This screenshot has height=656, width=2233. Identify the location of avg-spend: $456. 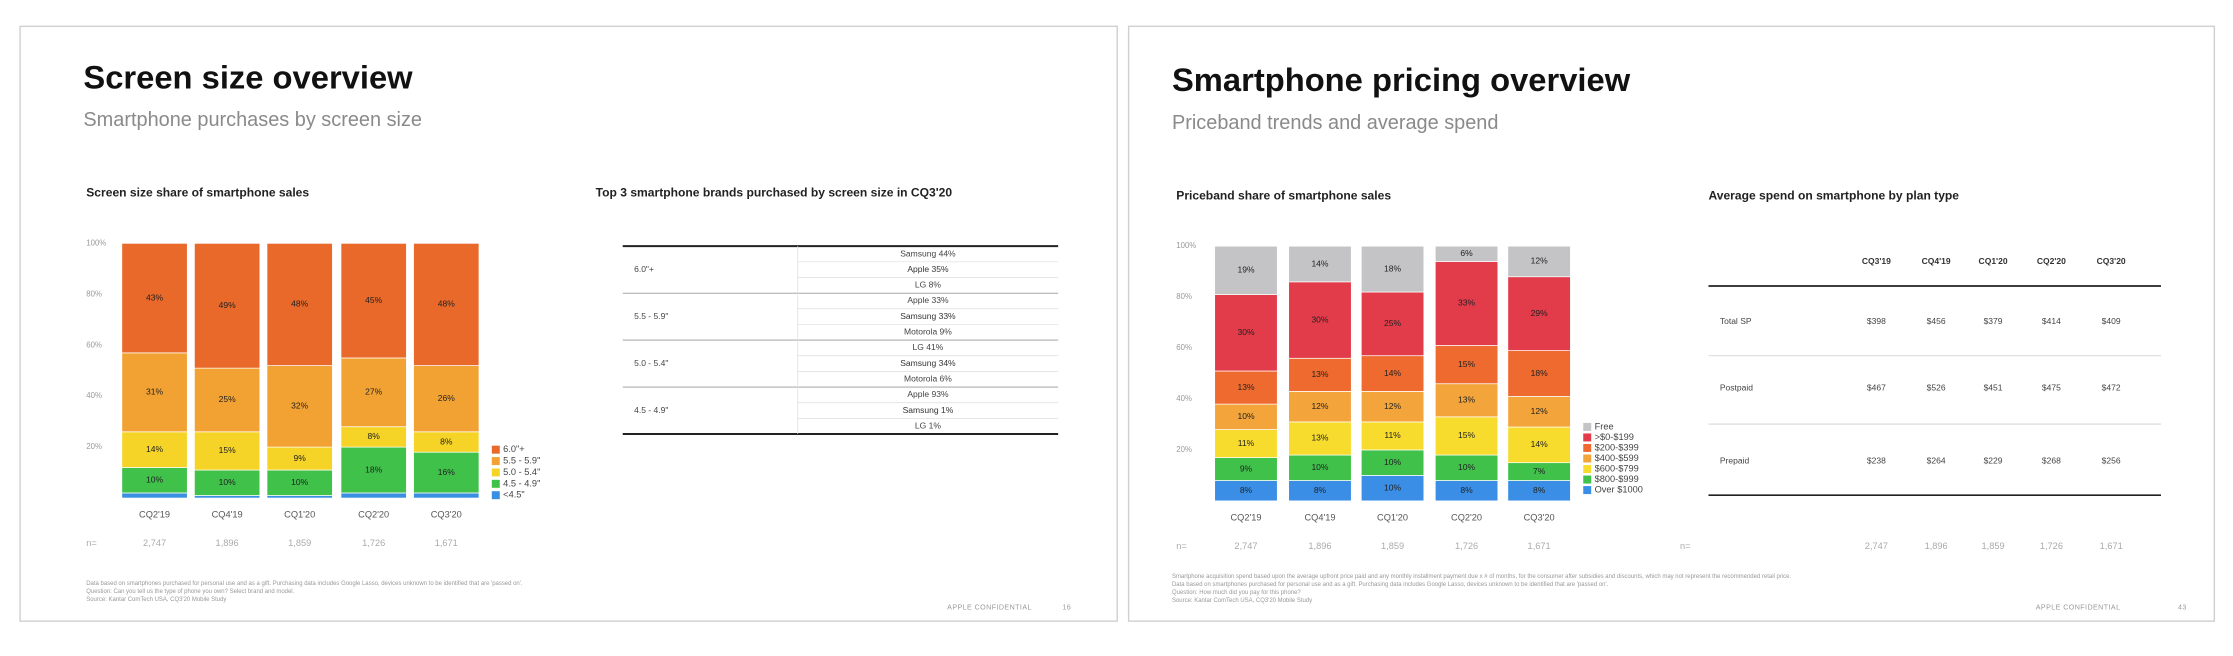
(1936, 321).